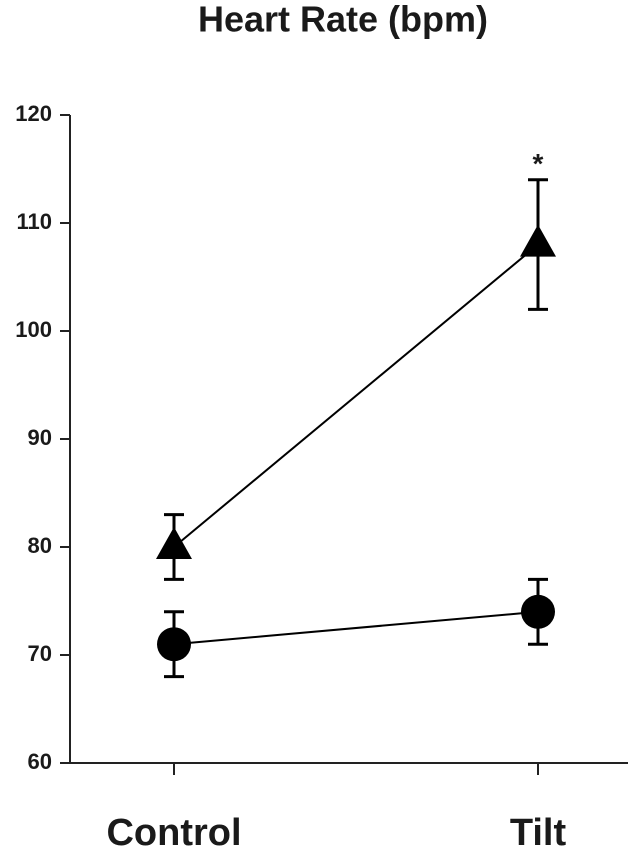 Image resolution: width=630 pixels, height=858 pixels. What do you see at coordinates (33, 329) in the screenshot?
I see `y-tick-label: 100` at bounding box center [33, 329].